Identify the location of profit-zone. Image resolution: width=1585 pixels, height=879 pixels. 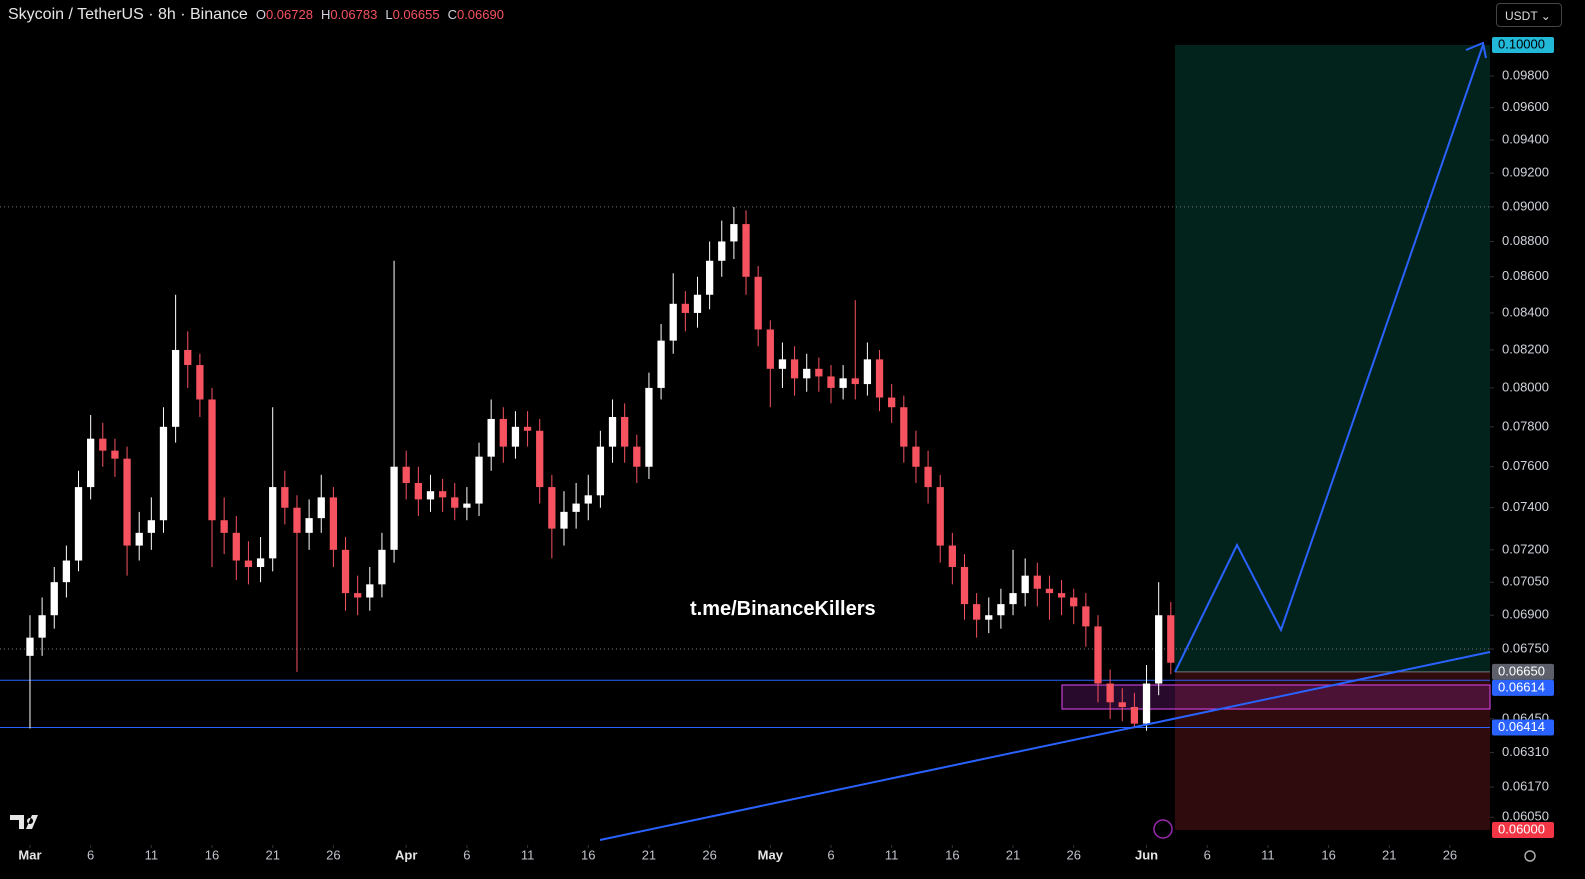
(1332, 358).